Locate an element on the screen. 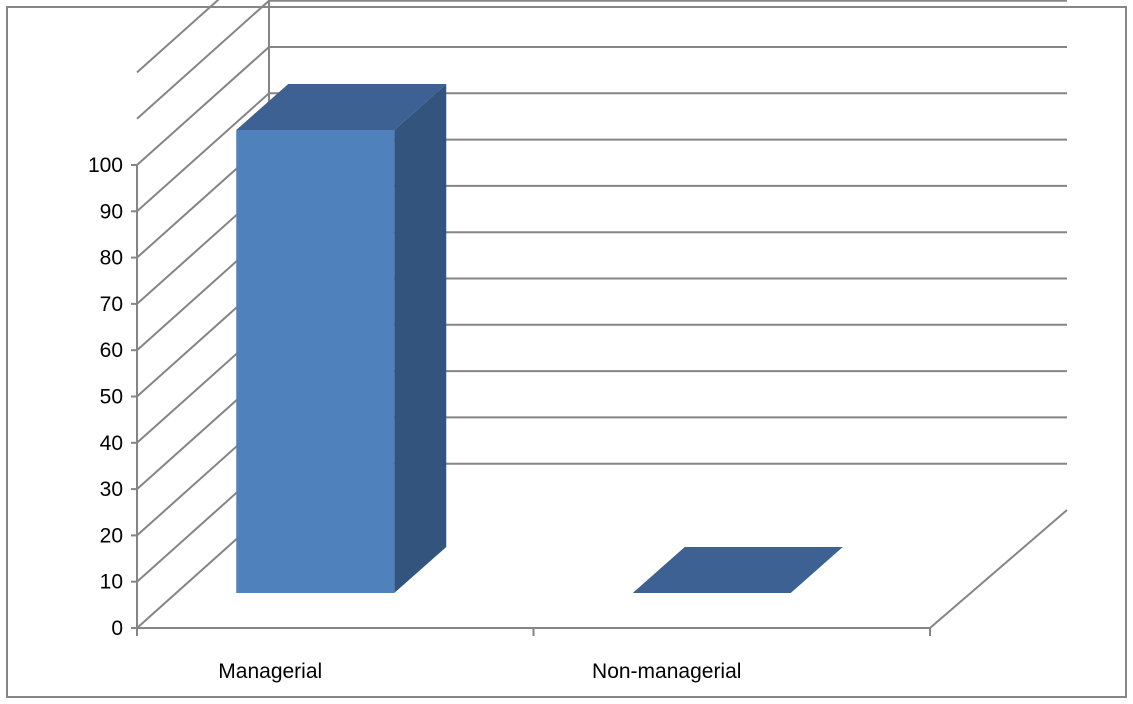 This screenshot has width=1133, height=704. y-axis-tick-labels: 0 10 20 30 40 50 60 70 80 90 100 is located at coordinates (105, 397).